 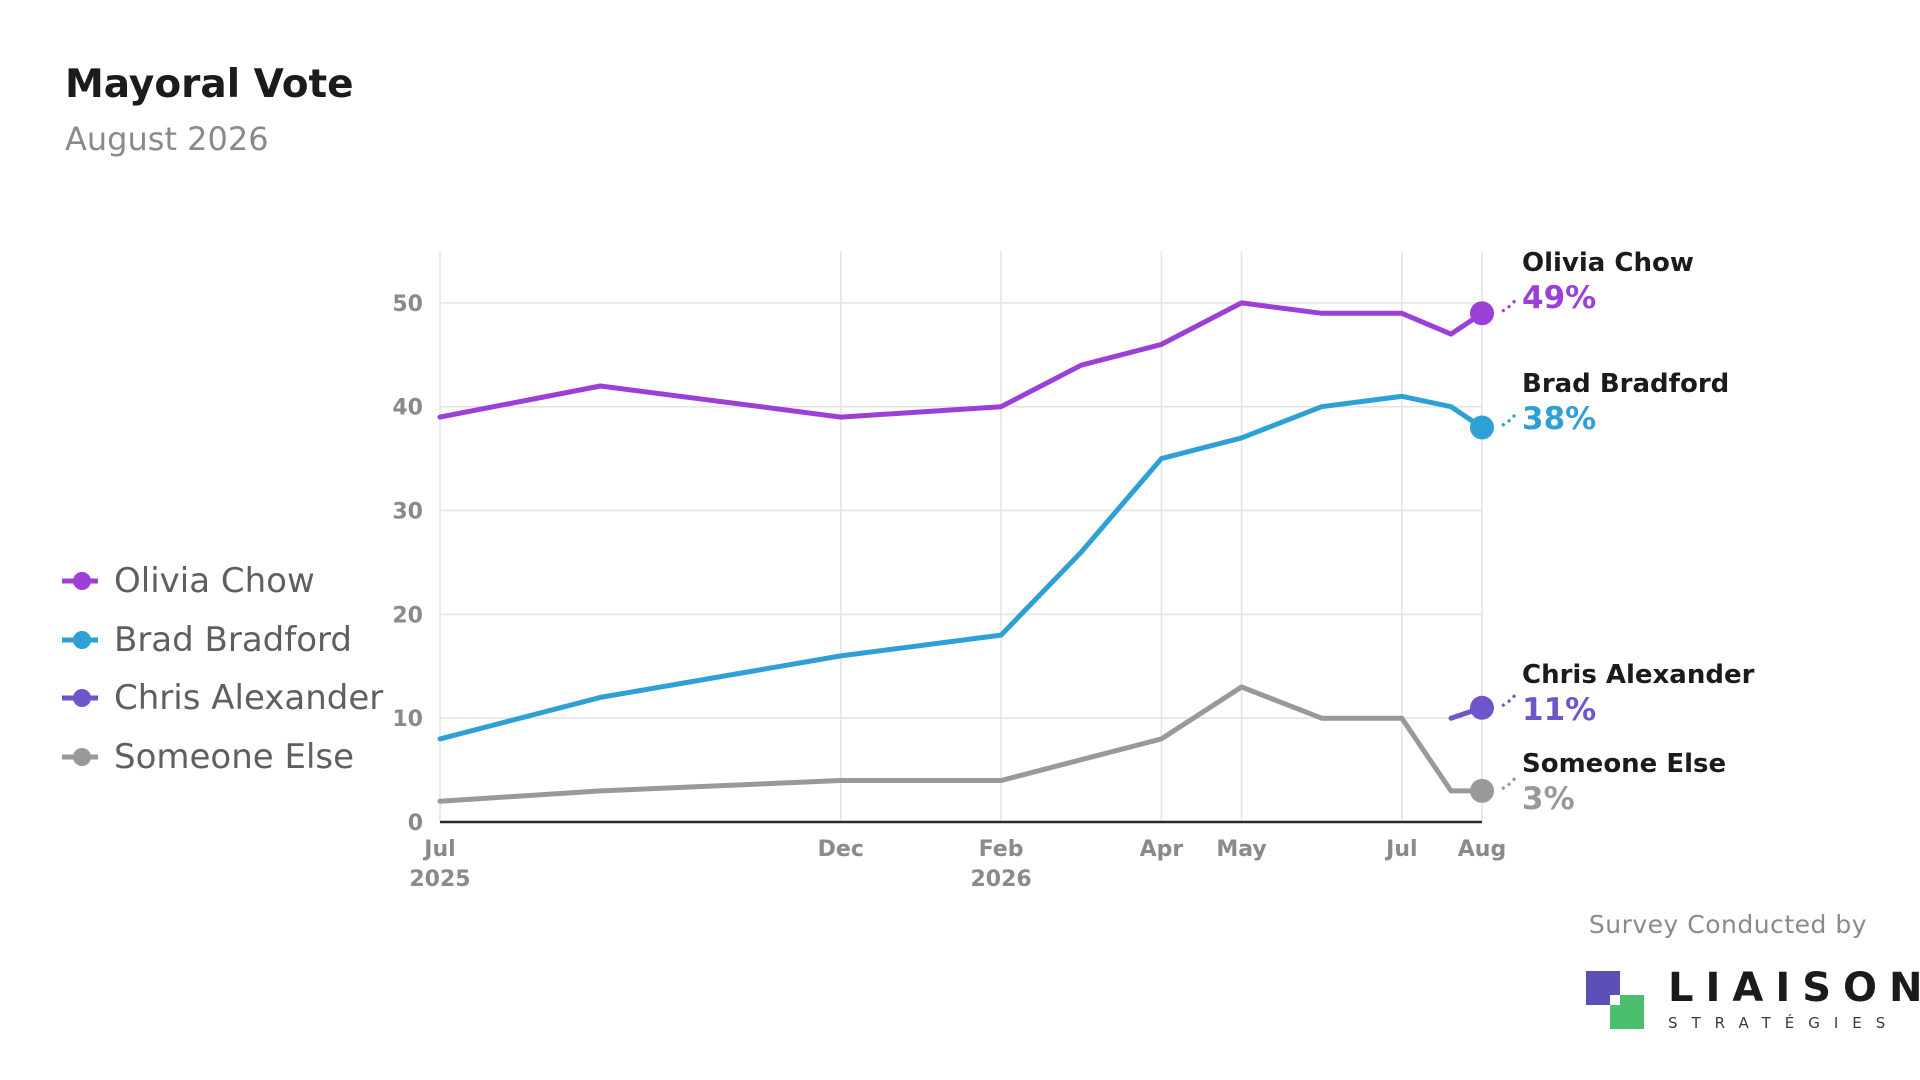 I want to click on legend-label: Brad Bradford, so click(x=233, y=639).